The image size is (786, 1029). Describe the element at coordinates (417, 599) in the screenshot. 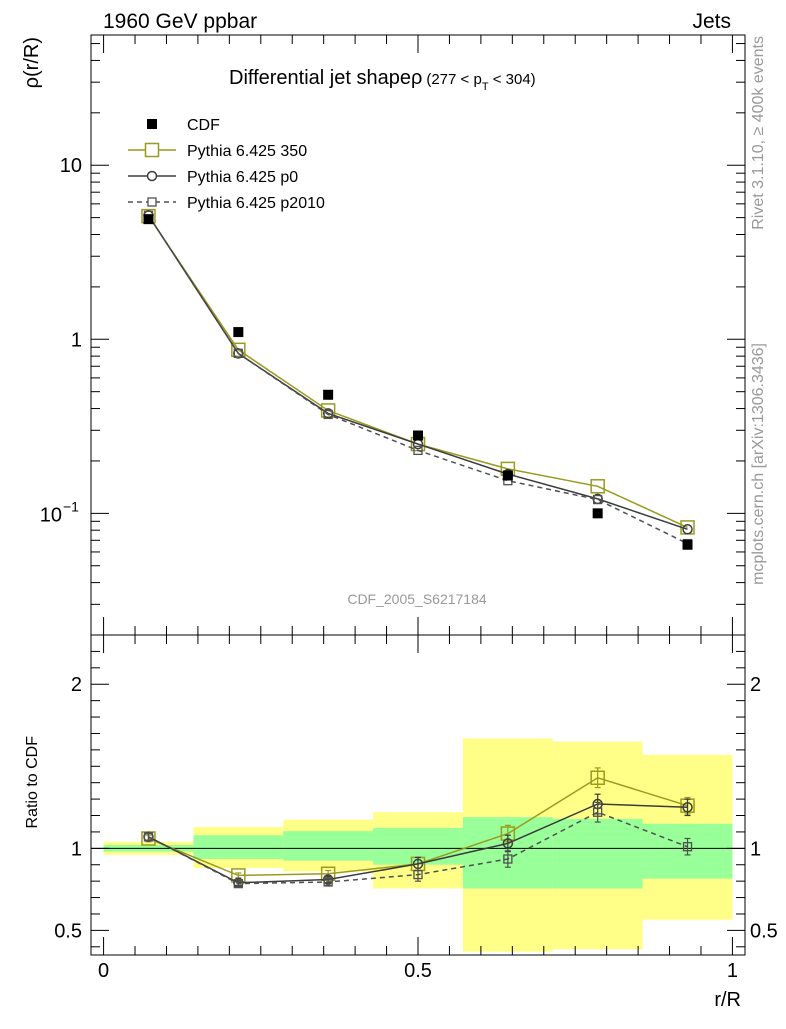

I see `watermark-label: CDF_2005_S6217184` at that location.